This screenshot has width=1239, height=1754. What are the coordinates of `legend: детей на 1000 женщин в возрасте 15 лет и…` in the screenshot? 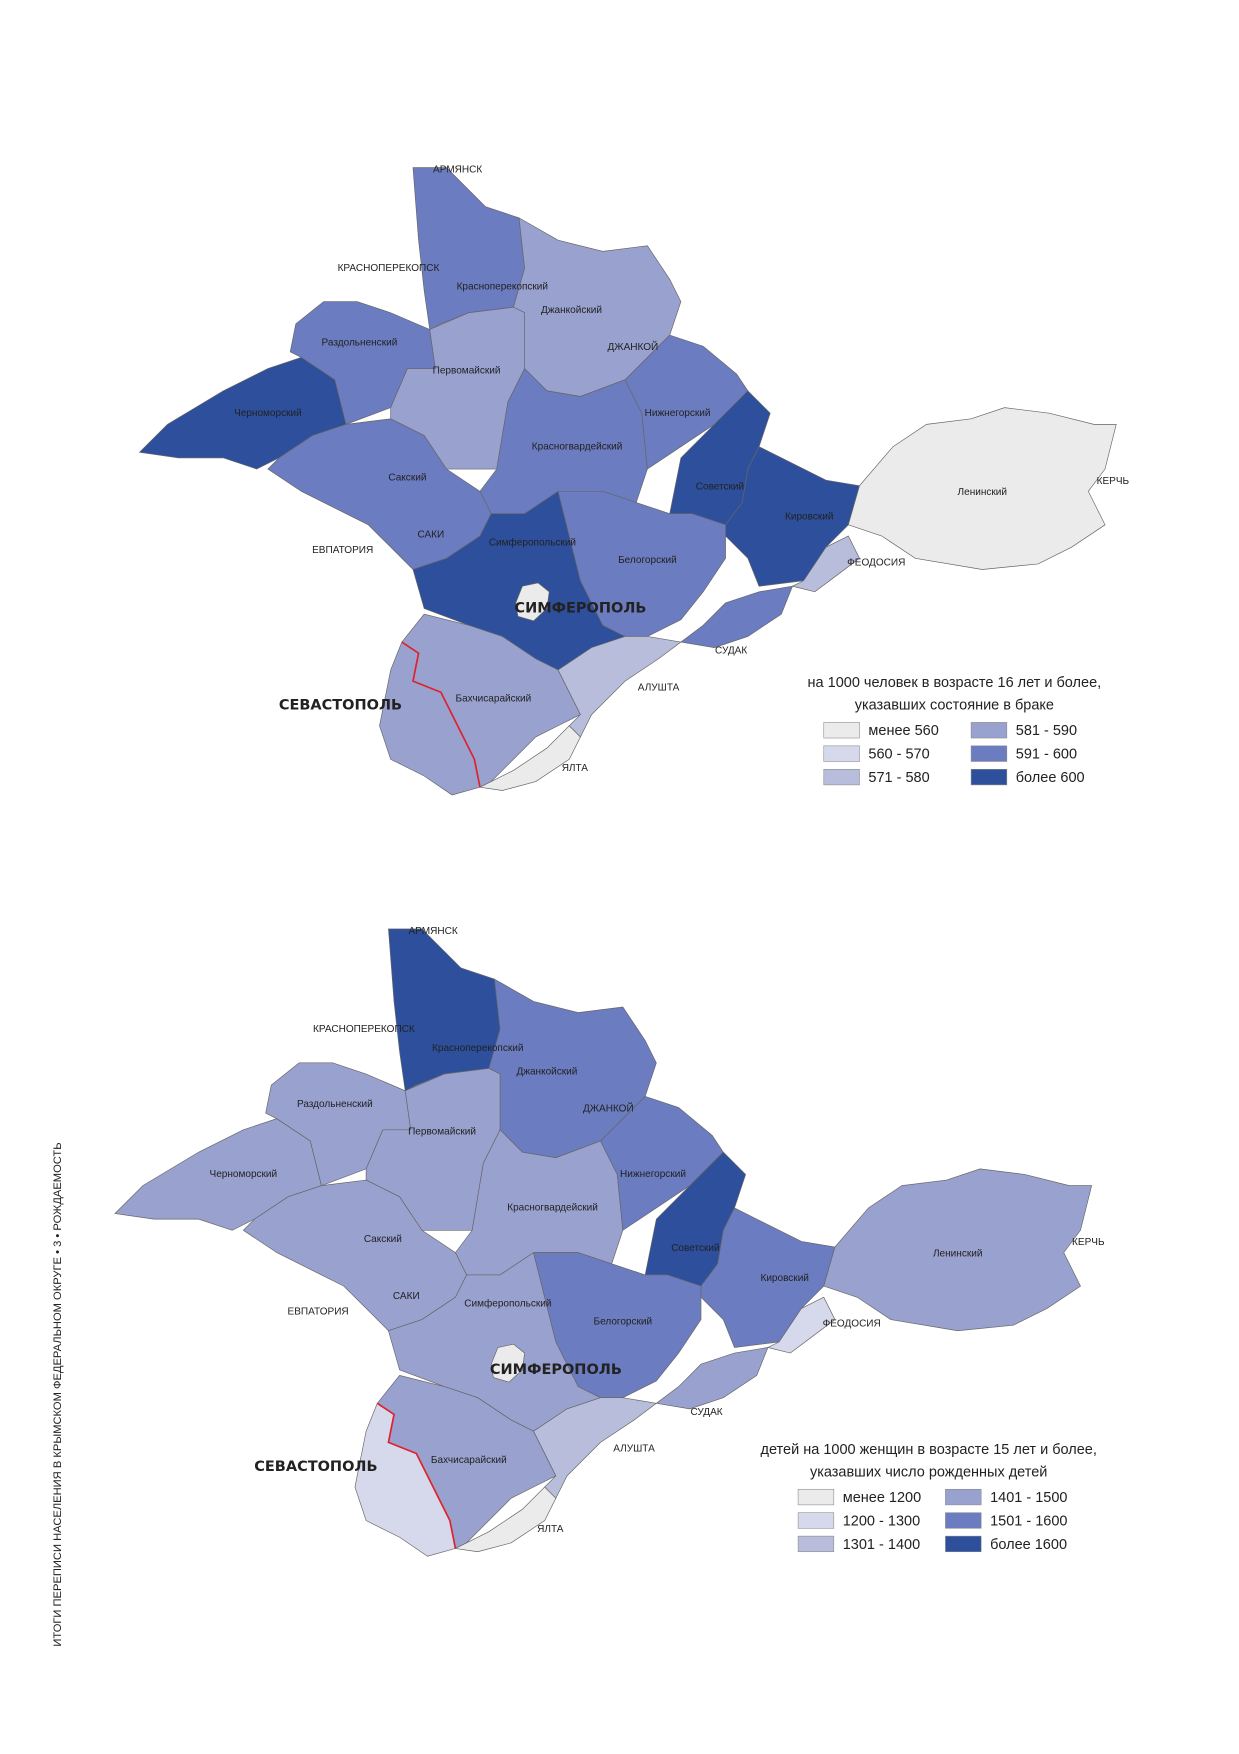 It's located at (929, 1497).